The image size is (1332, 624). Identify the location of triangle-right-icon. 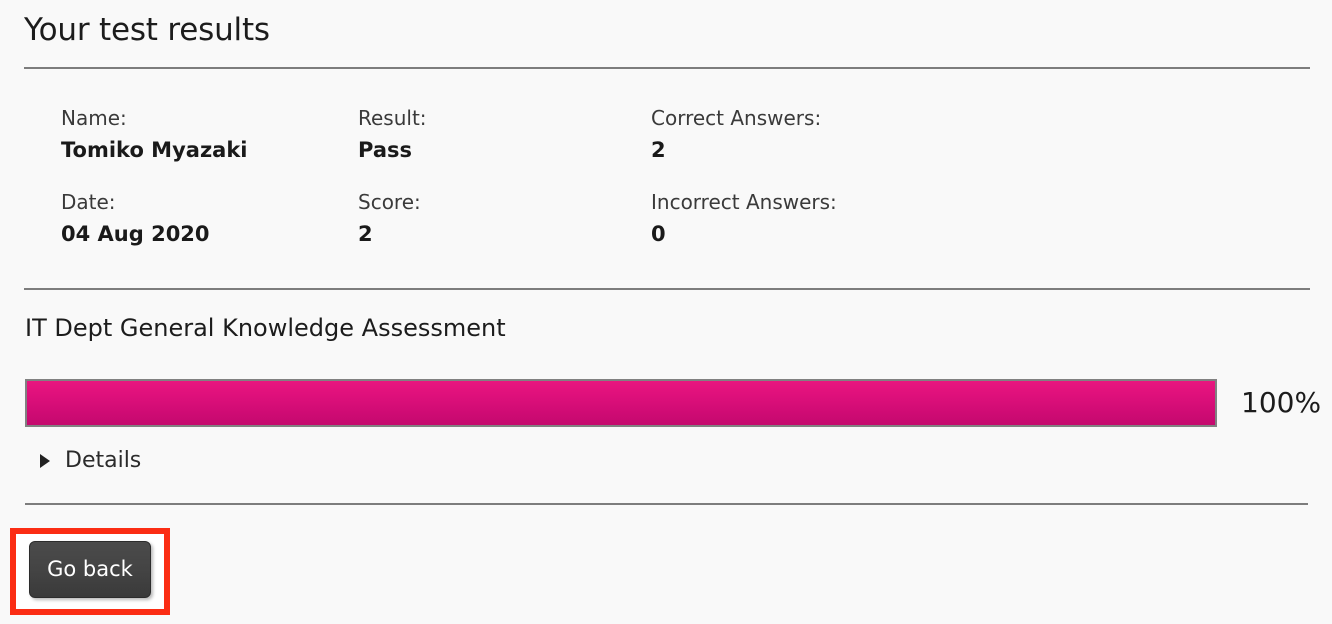
(45, 461).